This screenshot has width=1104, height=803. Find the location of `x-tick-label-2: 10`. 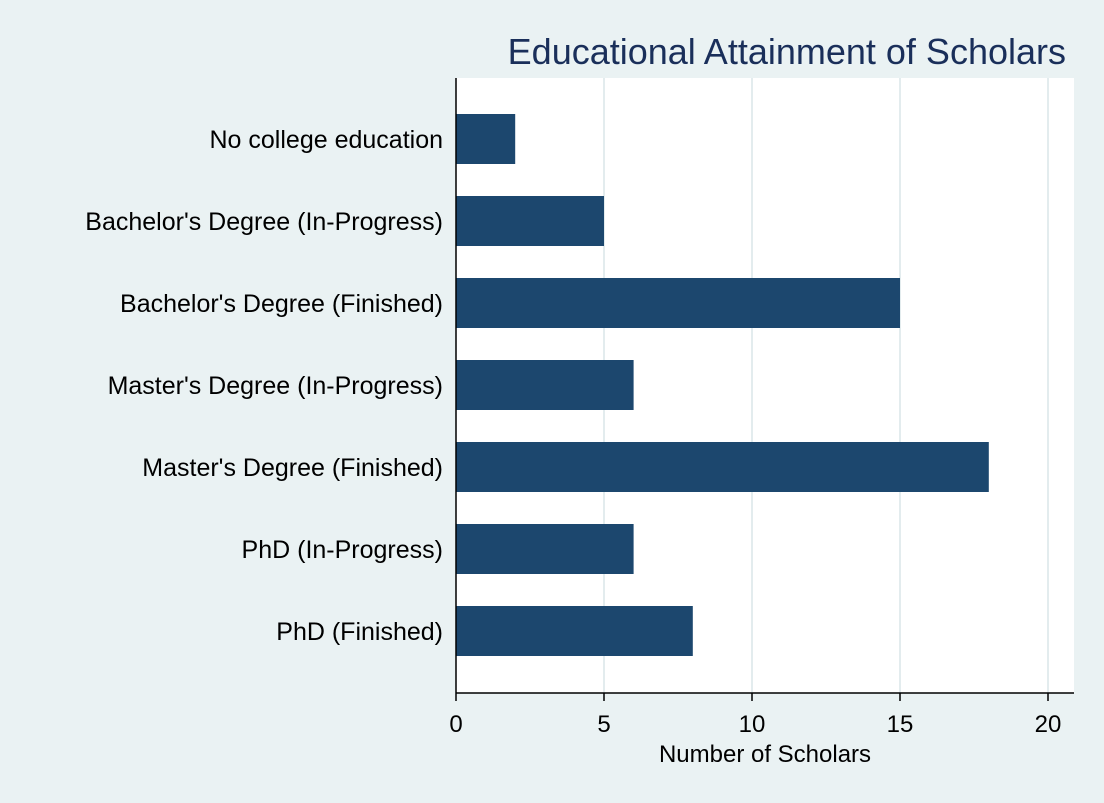

x-tick-label-2: 10 is located at coordinates (752, 724).